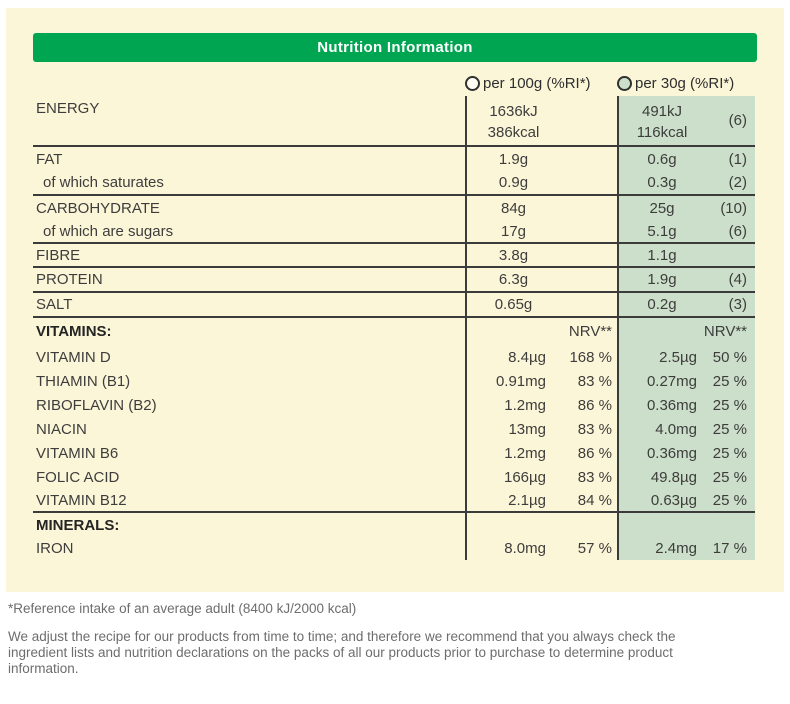  What do you see at coordinates (730, 357) in the screenshot?
I see `pct-per-30g: 50 %` at bounding box center [730, 357].